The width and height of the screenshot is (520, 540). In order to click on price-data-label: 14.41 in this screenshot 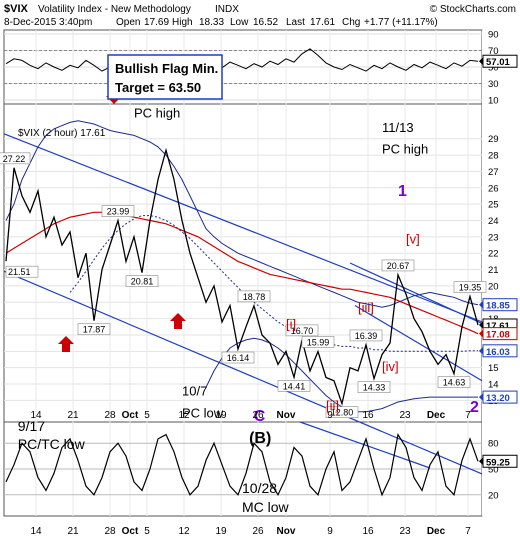, I will do `click(294, 386)`.